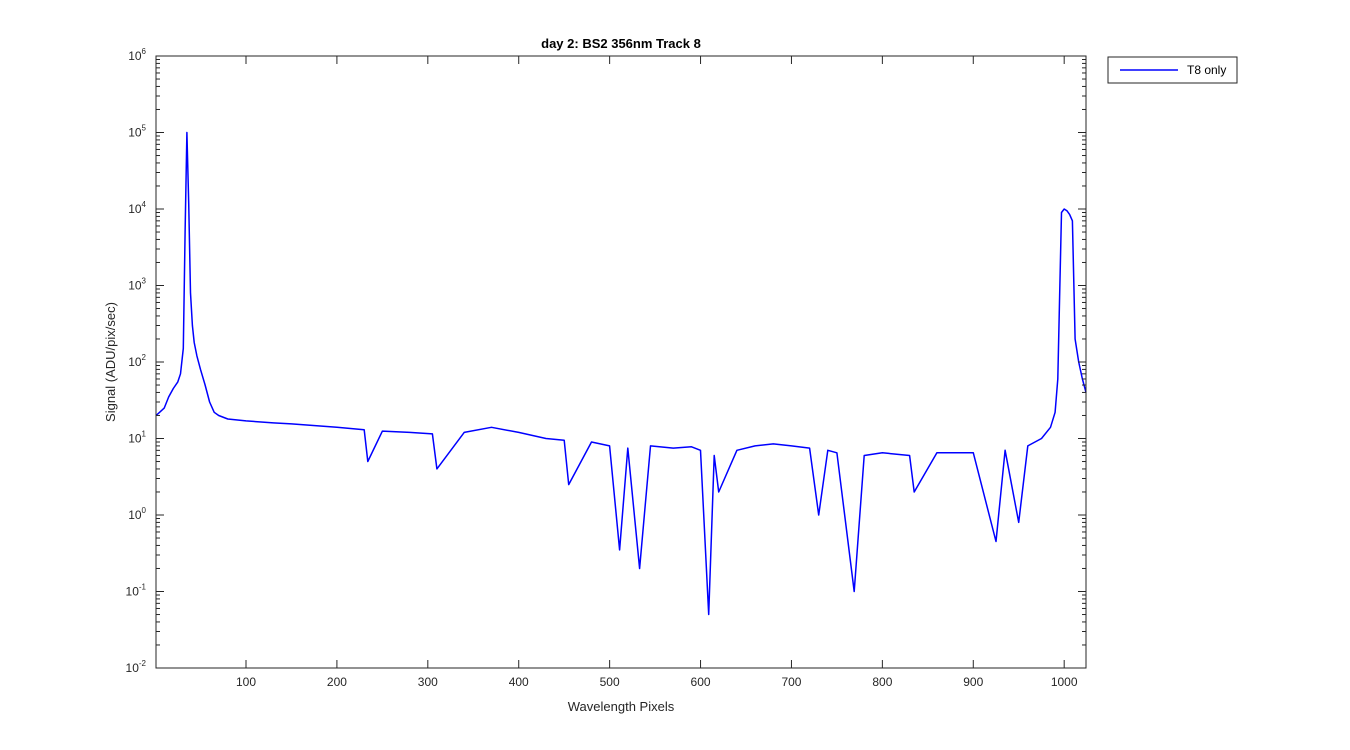 Image resolution: width=1350 pixels, height=750 pixels. I want to click on x-tick-label: 700, so click(791, 682).